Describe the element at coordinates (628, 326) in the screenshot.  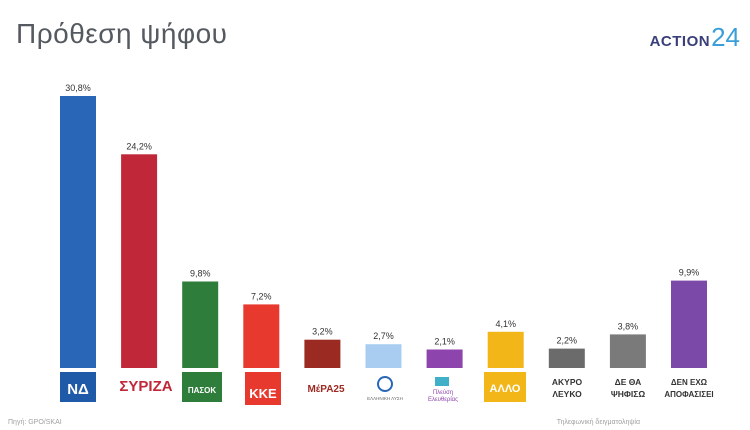
I see `bar-value-label-9: 3,8%` at that location.